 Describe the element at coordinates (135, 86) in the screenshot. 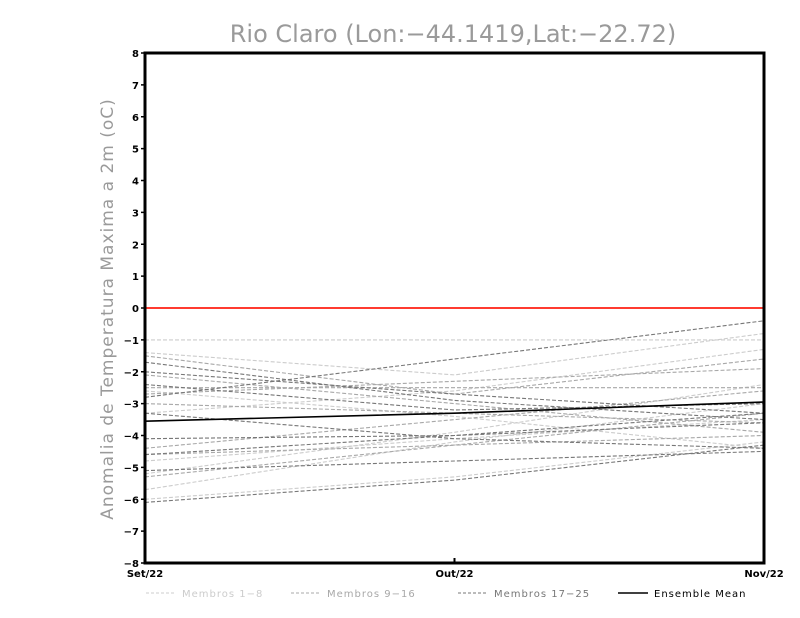

I see `y-tick-label: 7` at that location.